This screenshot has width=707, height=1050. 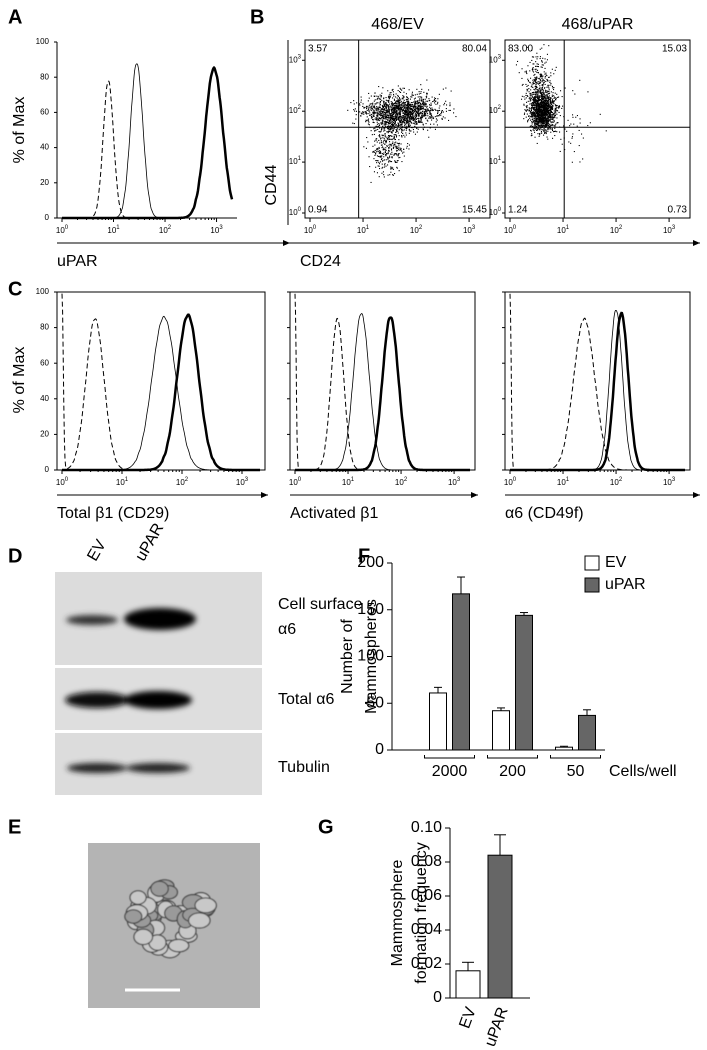 I want to click on cell, so click(x=205, y=905).